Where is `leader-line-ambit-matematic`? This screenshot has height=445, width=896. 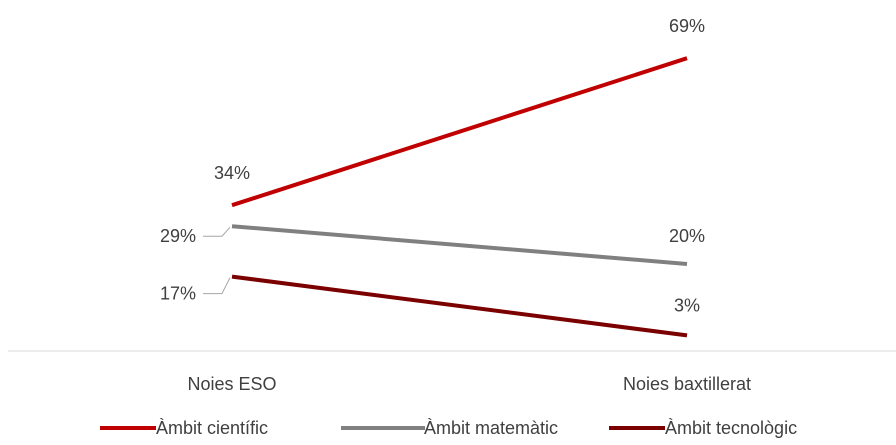
leader-line-ambit-matematic is located at coordinates (217, 231).